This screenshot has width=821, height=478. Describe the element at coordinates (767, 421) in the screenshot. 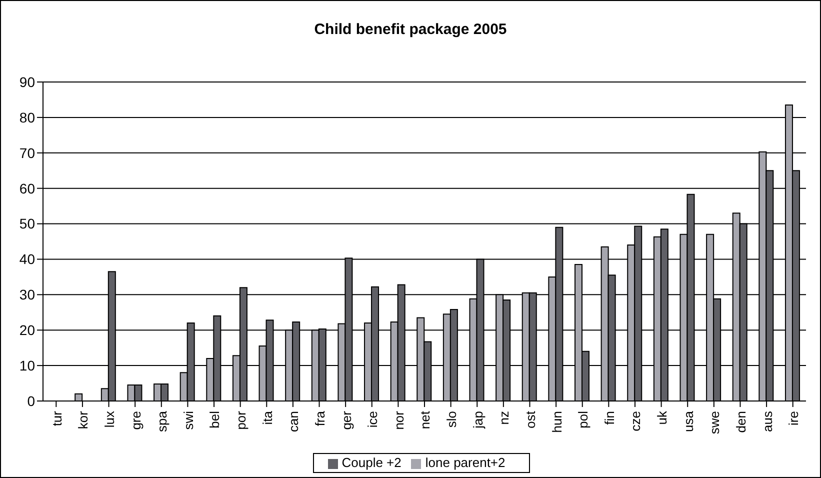

I see `x-tick-label: aus` at that location.